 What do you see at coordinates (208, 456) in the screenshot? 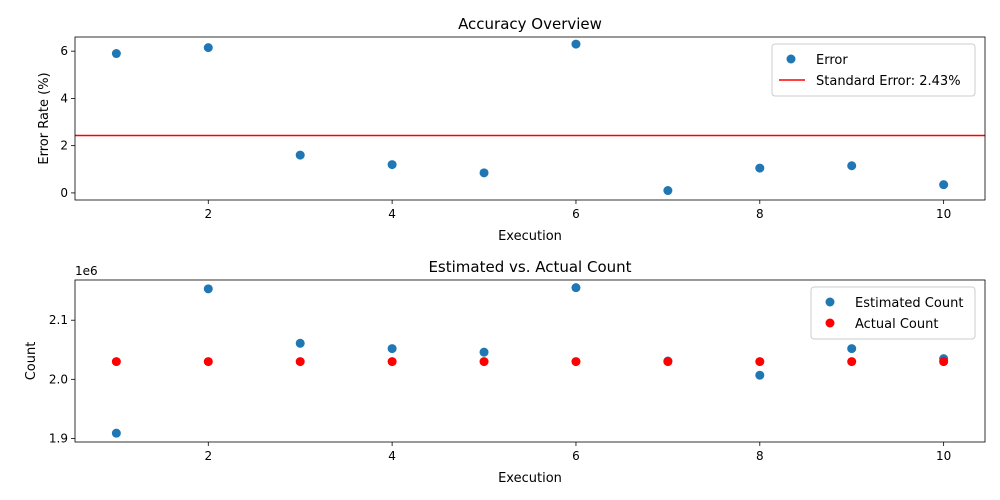
I see `chart2-xtick-label: 2` at bounding box center [208, 456].